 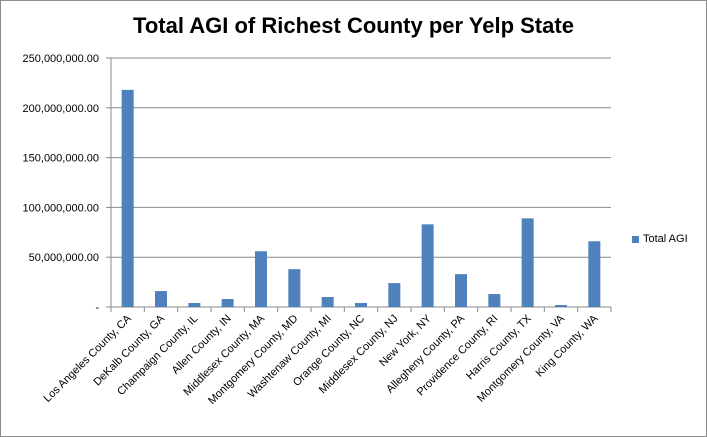 I want to click on x-tick-label: Allen County, IN, so click(x=202, y=345).